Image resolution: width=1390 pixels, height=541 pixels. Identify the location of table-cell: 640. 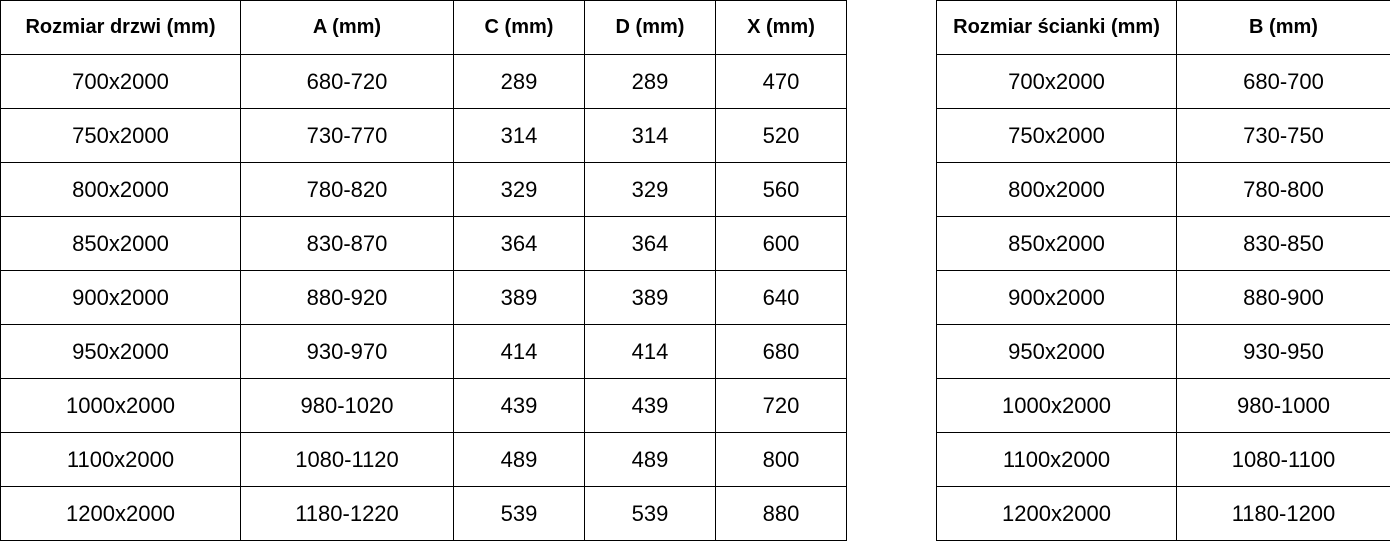
(781, 297).